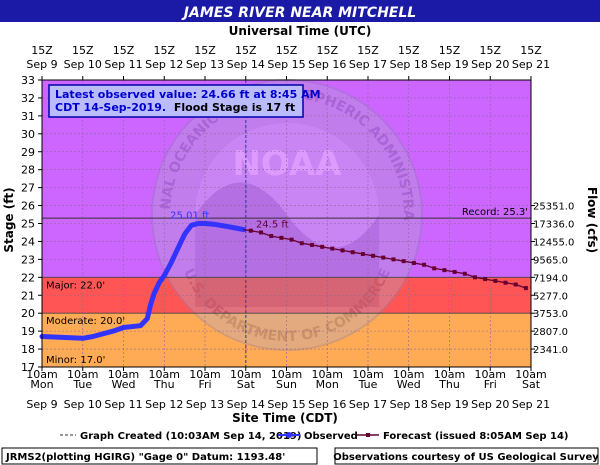 The height and width of the screenshot is (465, 600). Describe the element at coordinates (28, 134) in the screenshot. I see `stage-tick-label: 30` at that location.